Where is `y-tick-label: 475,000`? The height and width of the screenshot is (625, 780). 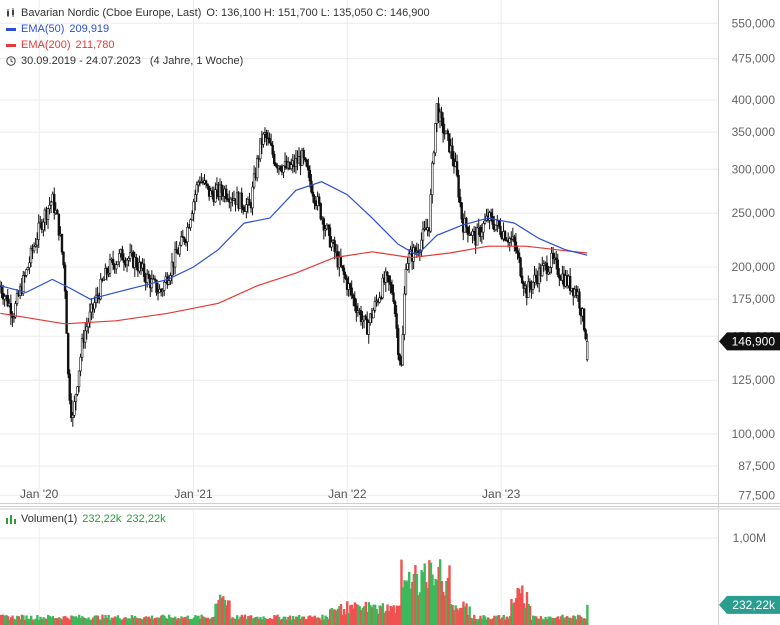
y-tick-label: 475,000 is located at coordinates (754, 59).